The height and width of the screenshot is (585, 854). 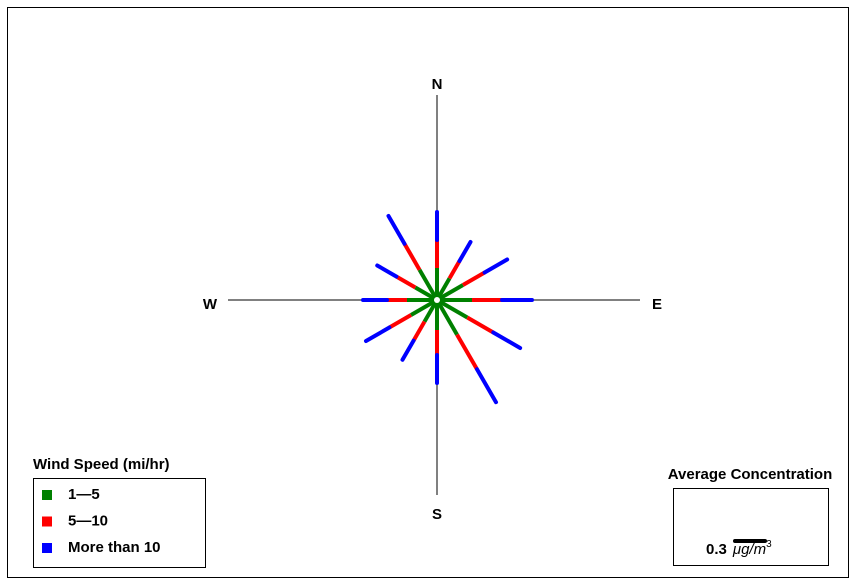 I want to click on scale-unit: μg/m, so click(x=749, y=549).